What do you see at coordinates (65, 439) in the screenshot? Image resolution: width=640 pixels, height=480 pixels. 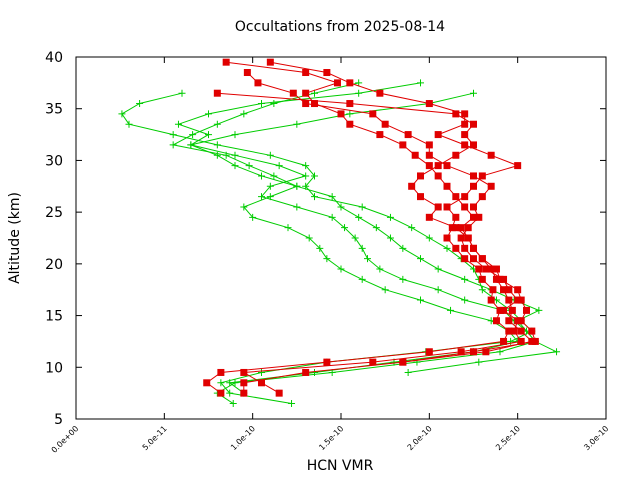 I see `x-tick-label: 0.0e+00` at bounding box center [65, 439].